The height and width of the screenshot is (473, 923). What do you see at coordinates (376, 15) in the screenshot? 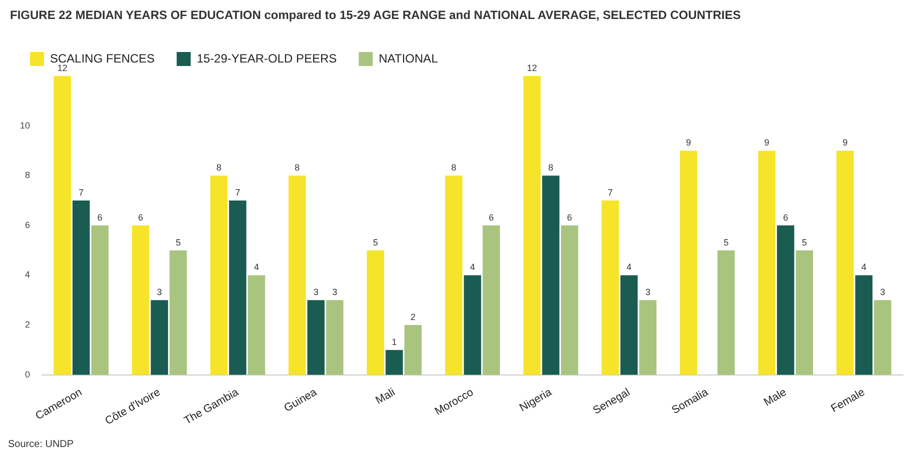
I see `chart-title: FIGURE 22 MEDIAN YEARS OF EDUCATION compared to 15-29 AGE RANGE and NATIONAL AVERAGE, SELECTED COUNTRIES` at bounding box center [376, 15].